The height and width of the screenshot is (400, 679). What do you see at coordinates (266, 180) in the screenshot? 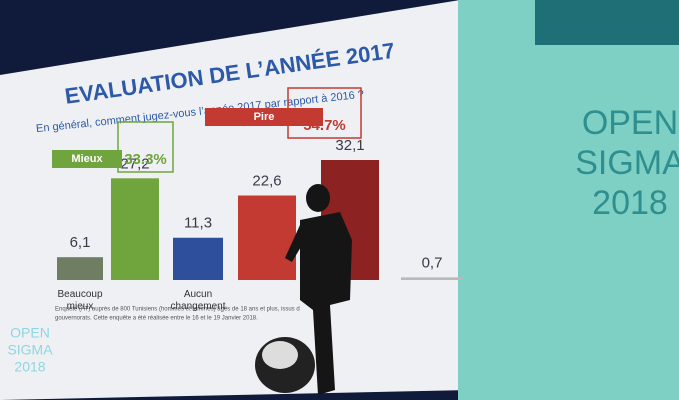
I see `value-label: 22,6` at bounding box center [266, 180].